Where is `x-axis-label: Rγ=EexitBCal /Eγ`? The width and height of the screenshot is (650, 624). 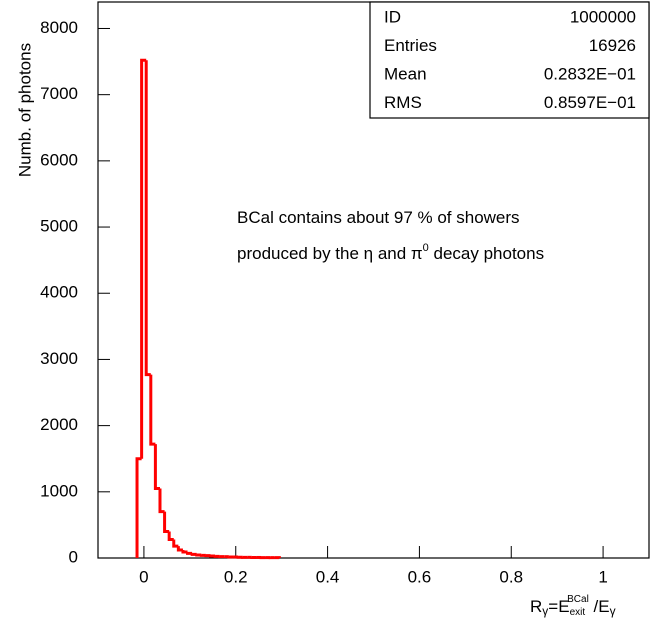
x-axis-label: Rγ=EexitBCal /Eγ is located at coordinates (573, 606).